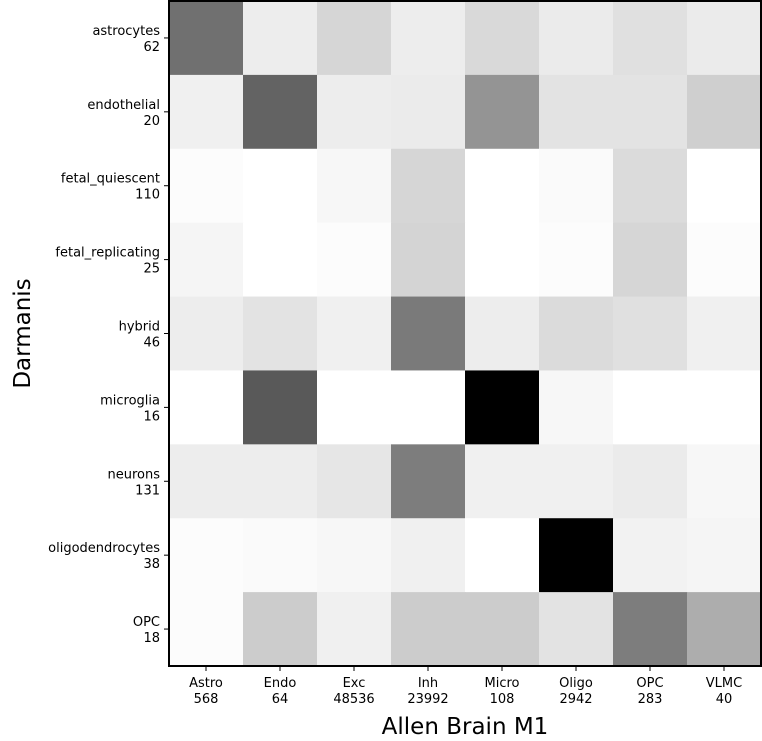 The height and width of the screenshot is (741, 762). What do you see at coordinates (465, 727) in the screenshot?
I see `x-axis-title: Allen Brain M1` at bounding box center [465, 727].